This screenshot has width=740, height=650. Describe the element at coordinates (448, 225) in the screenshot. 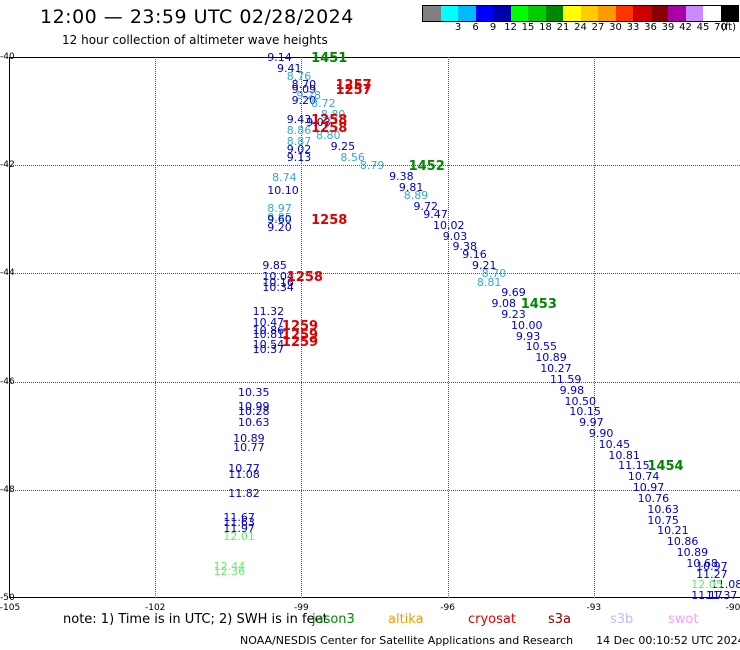

I see `wave-height-value: 10.02` at that location.